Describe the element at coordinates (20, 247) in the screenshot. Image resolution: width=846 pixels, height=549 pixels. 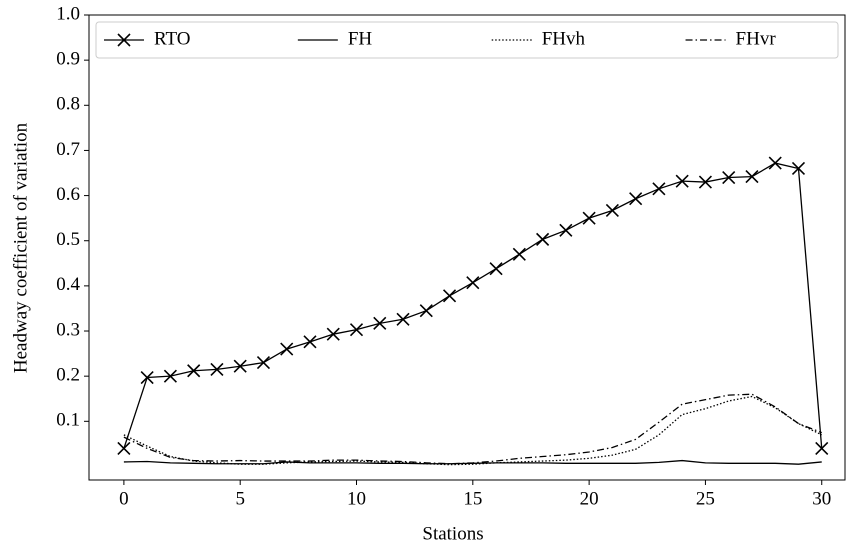
I see `y-axis-label: Headway coefficient of variation` at that location.